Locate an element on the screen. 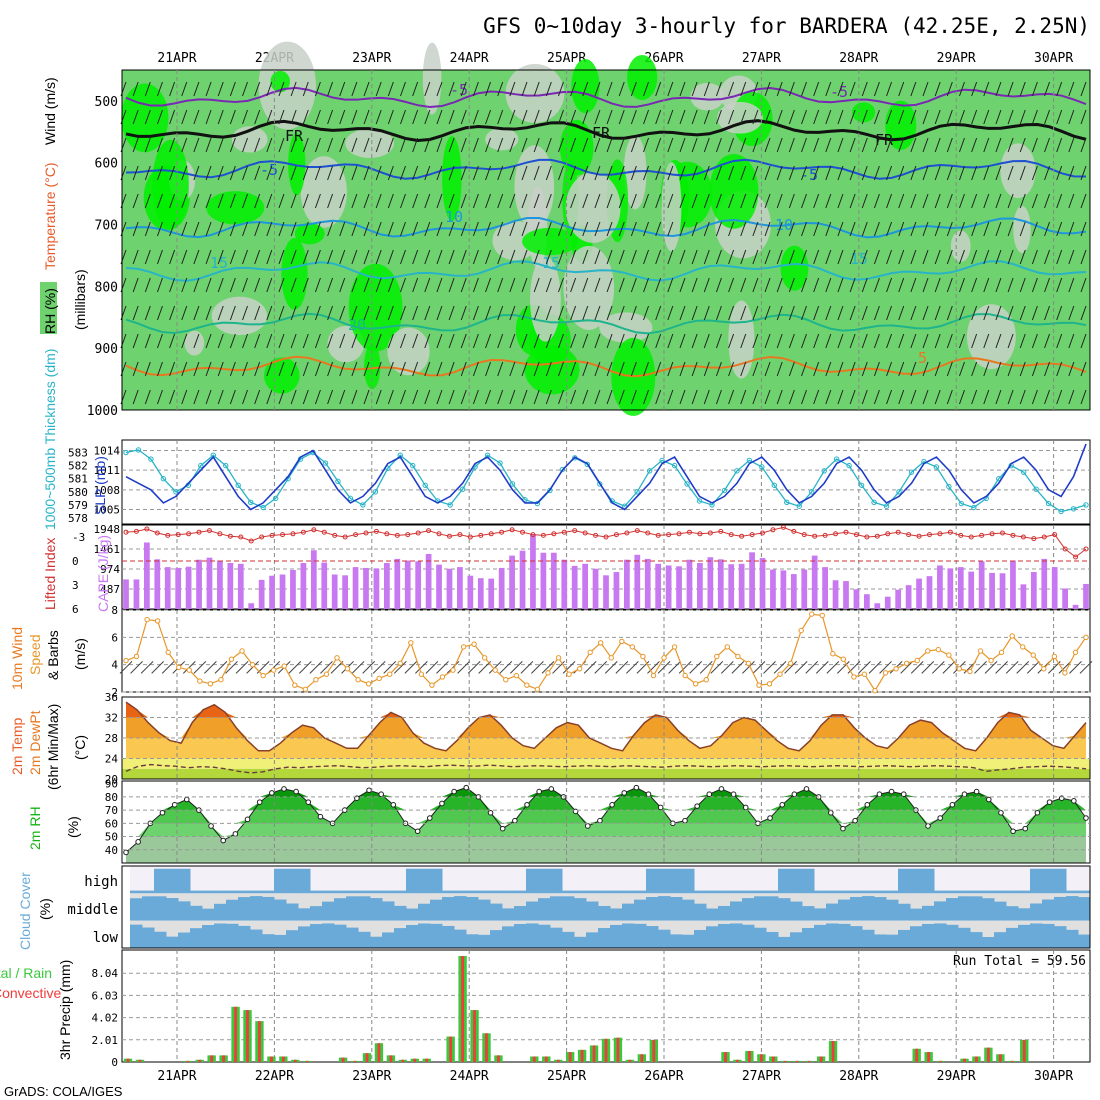 The height and width of the screenshot is (1100, 1100). panel-frame is located at coordinates (606, 822).